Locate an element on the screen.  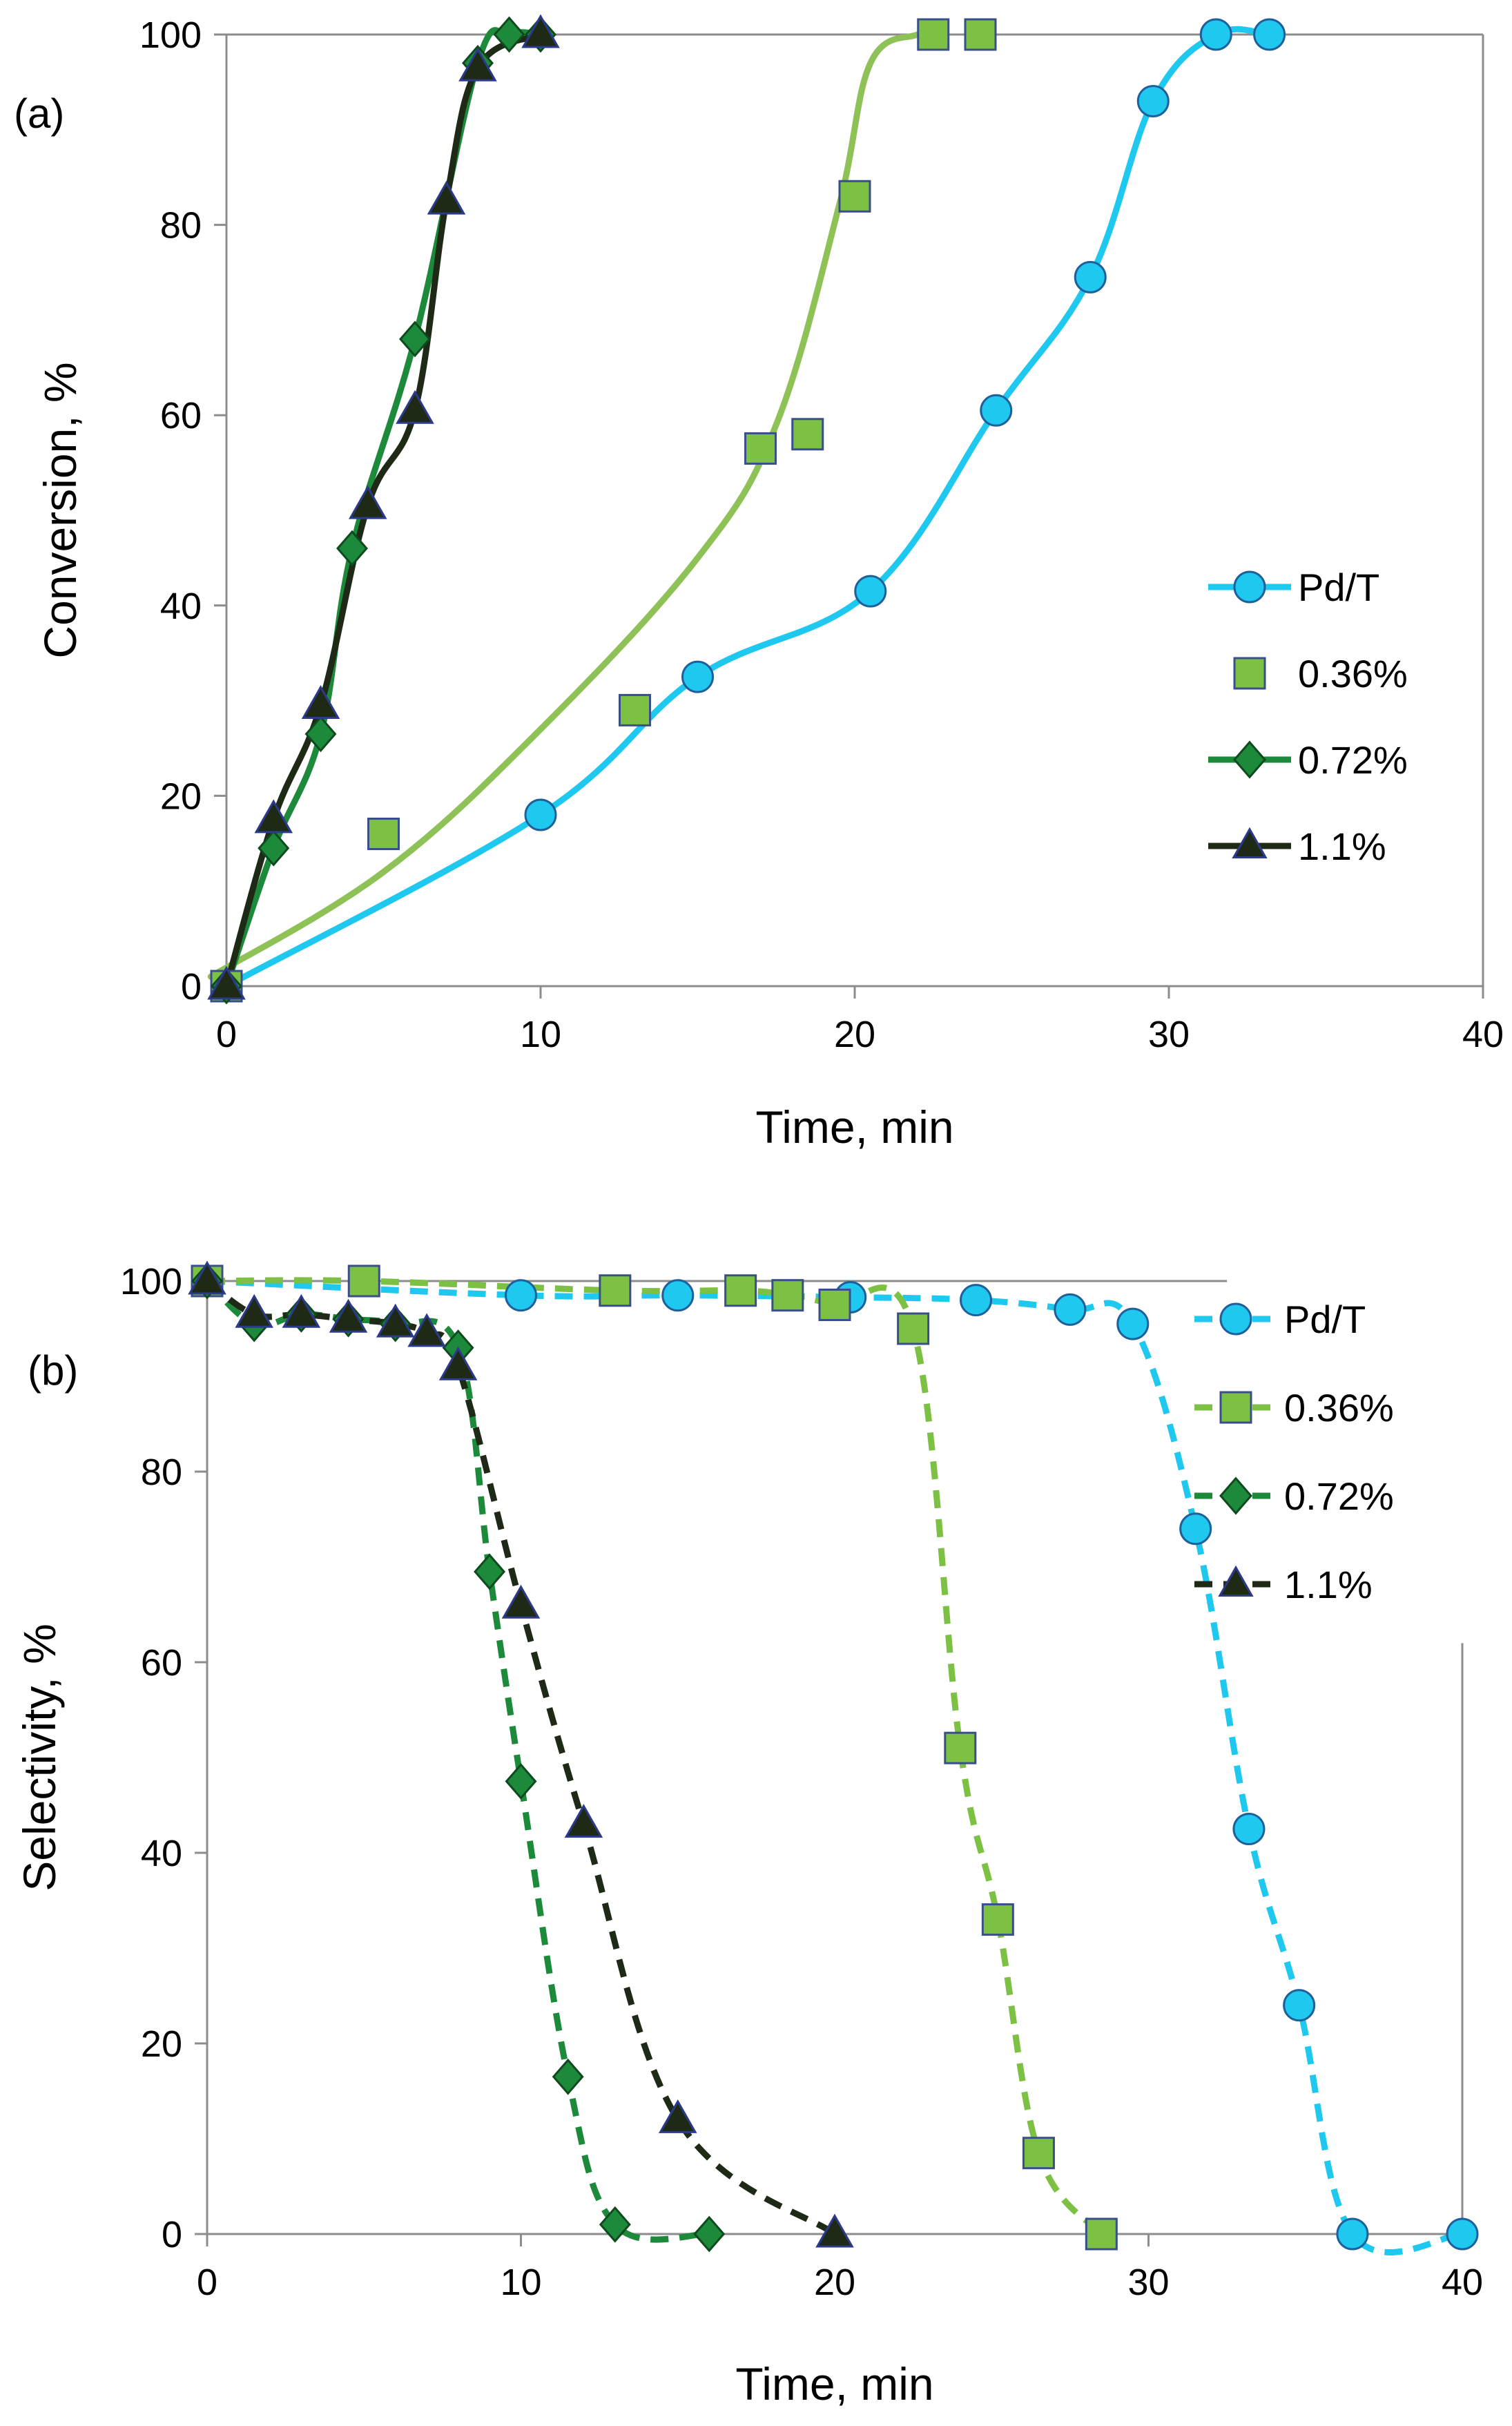
y-axis-label: Selectivity, % is located at coordinates (40, 1757).